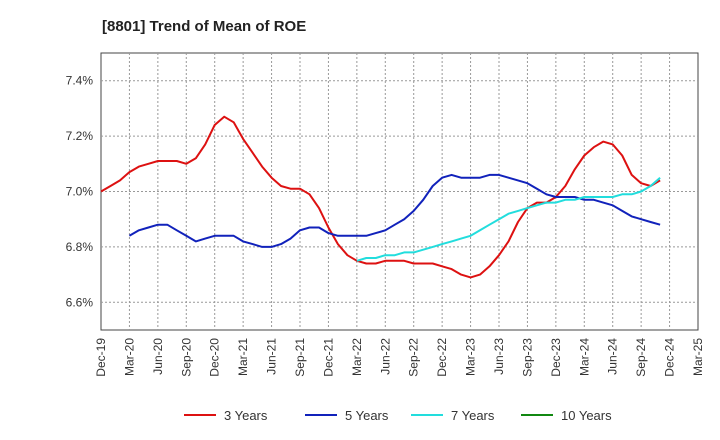 The width and height of the screenshot is (720, 440). I want to click on series-line-5-years, so click(394, 210).